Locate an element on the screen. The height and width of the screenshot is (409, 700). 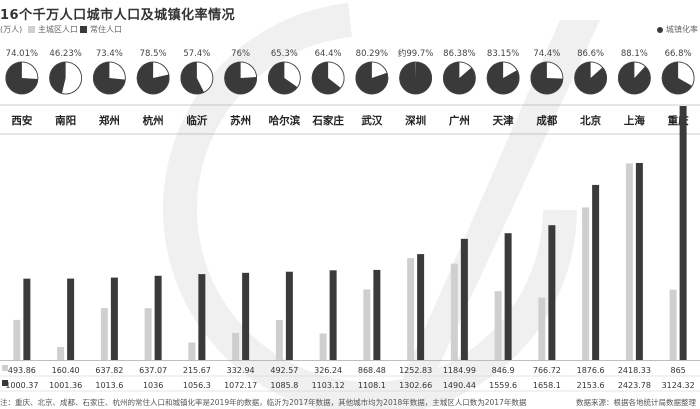
urban-value-label: 637.07 is located at coordinates (153, 370).